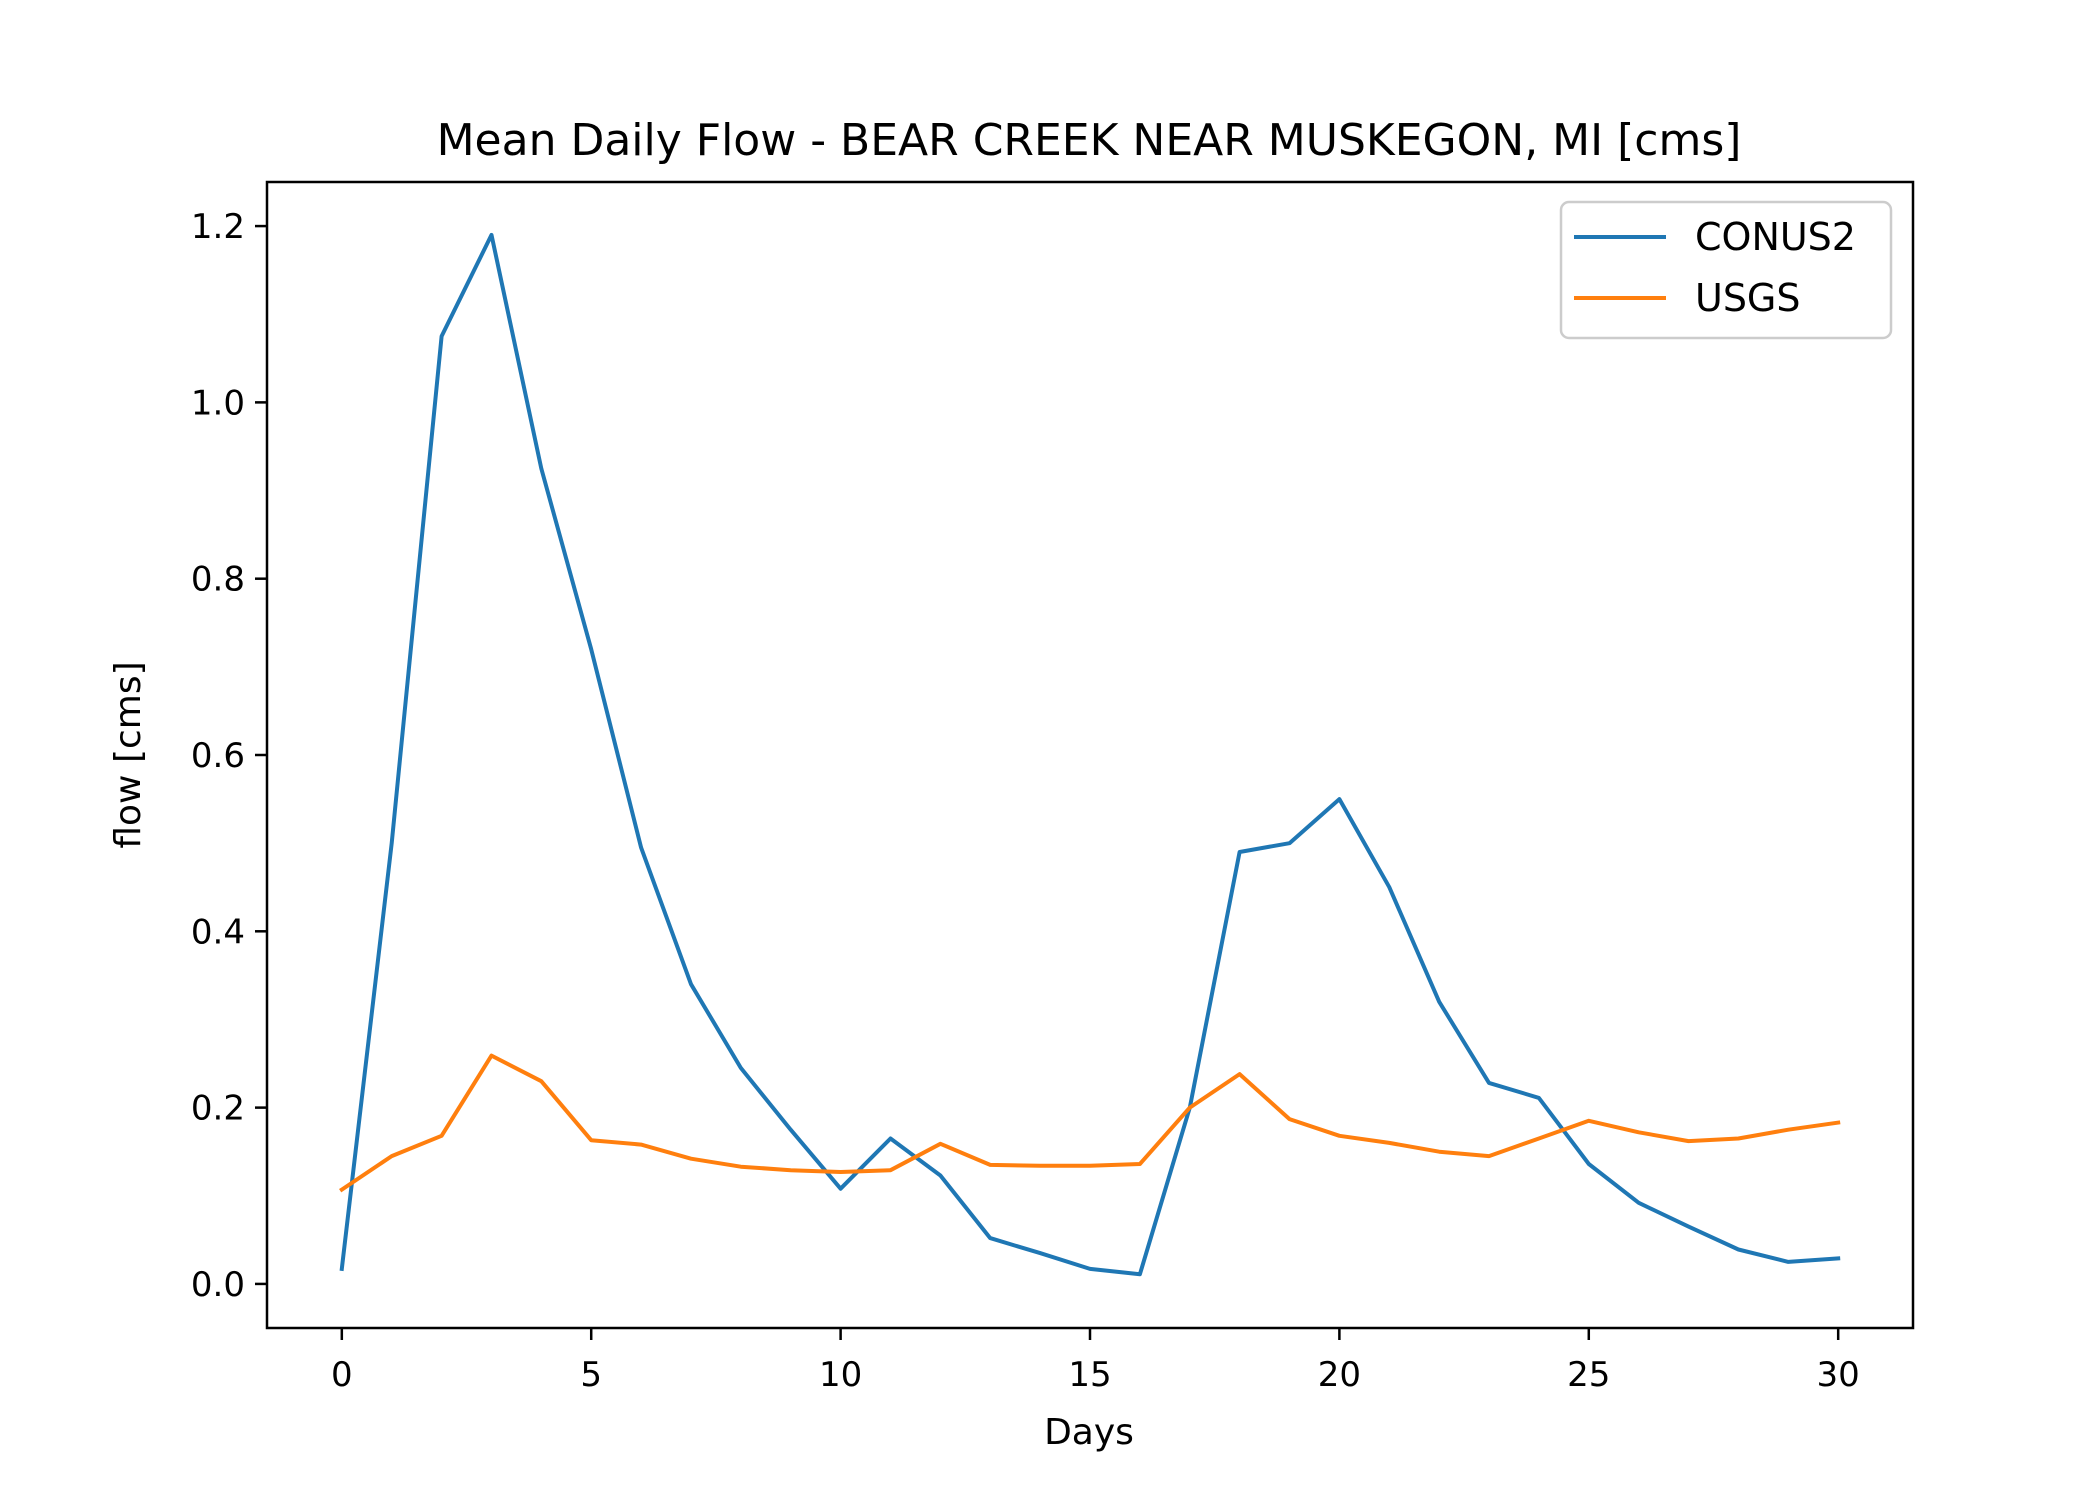 The width and height of the screenshot is (2100, 1500). I want to click on y-tick-label: 1.0, so click(218, 403).